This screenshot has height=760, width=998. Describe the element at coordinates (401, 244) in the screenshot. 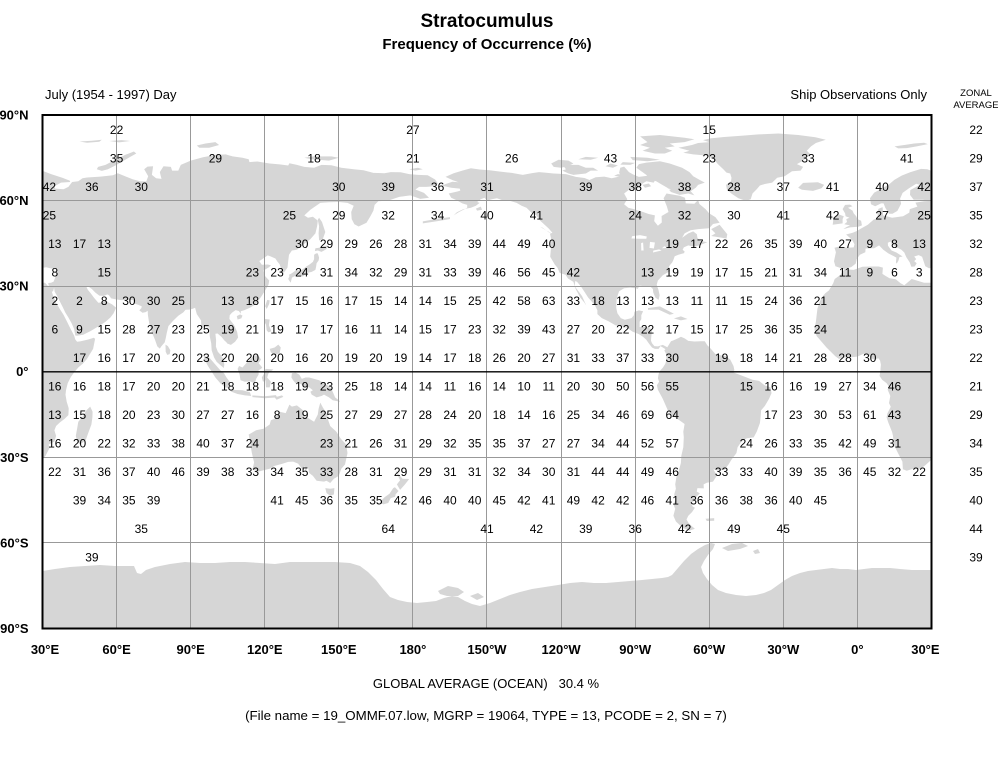

I see `svg-text: 28` at that location.